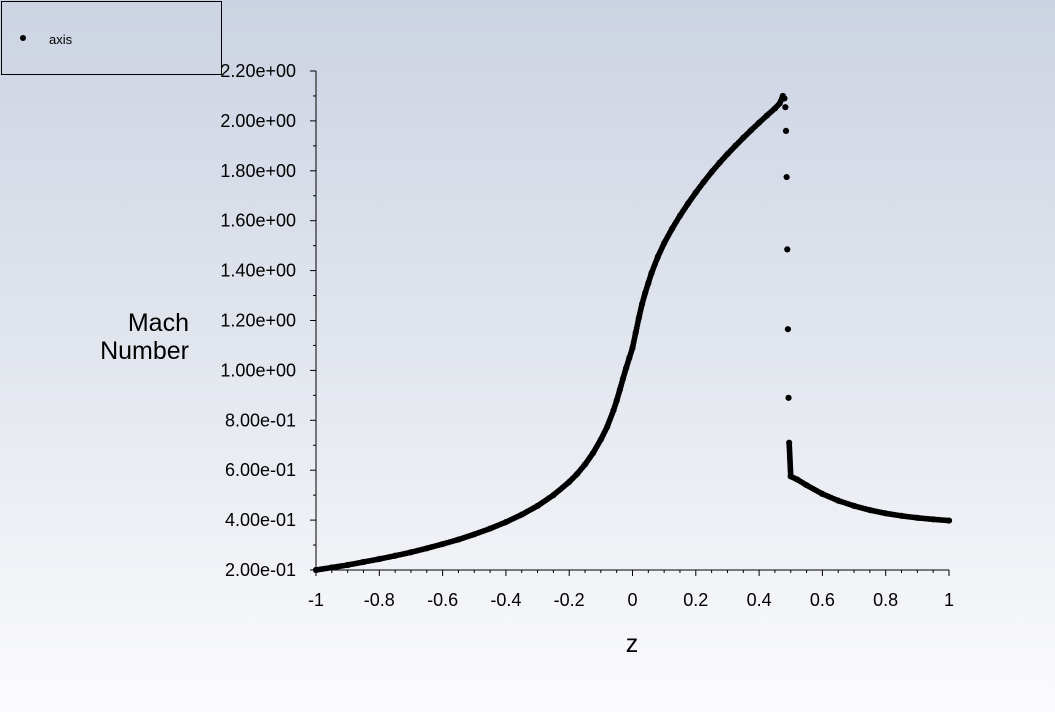 This screenshot has height=712, width=1055. I want to click on x-tick-label: 0.8, so click(885, 600).